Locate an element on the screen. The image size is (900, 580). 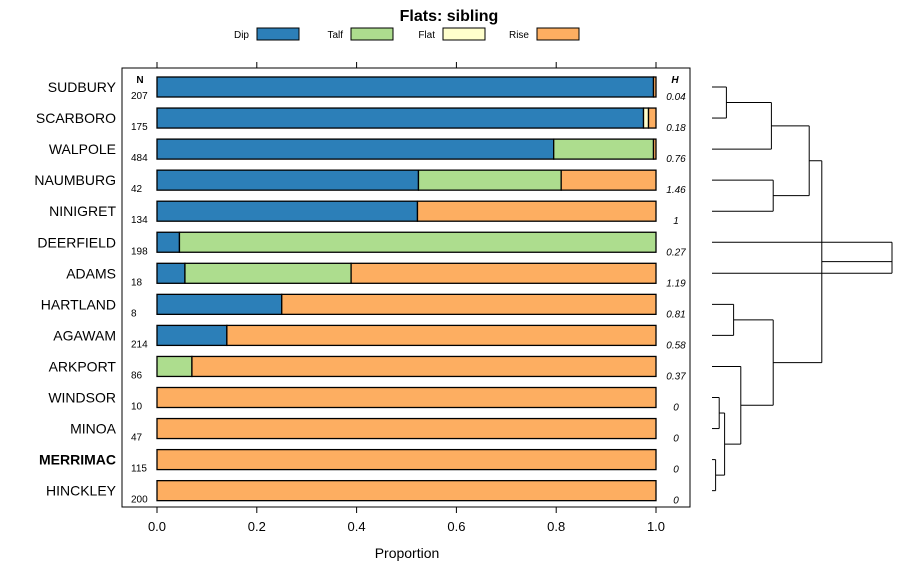
row-label: NINIGRET is located at coordinates (82, 211).